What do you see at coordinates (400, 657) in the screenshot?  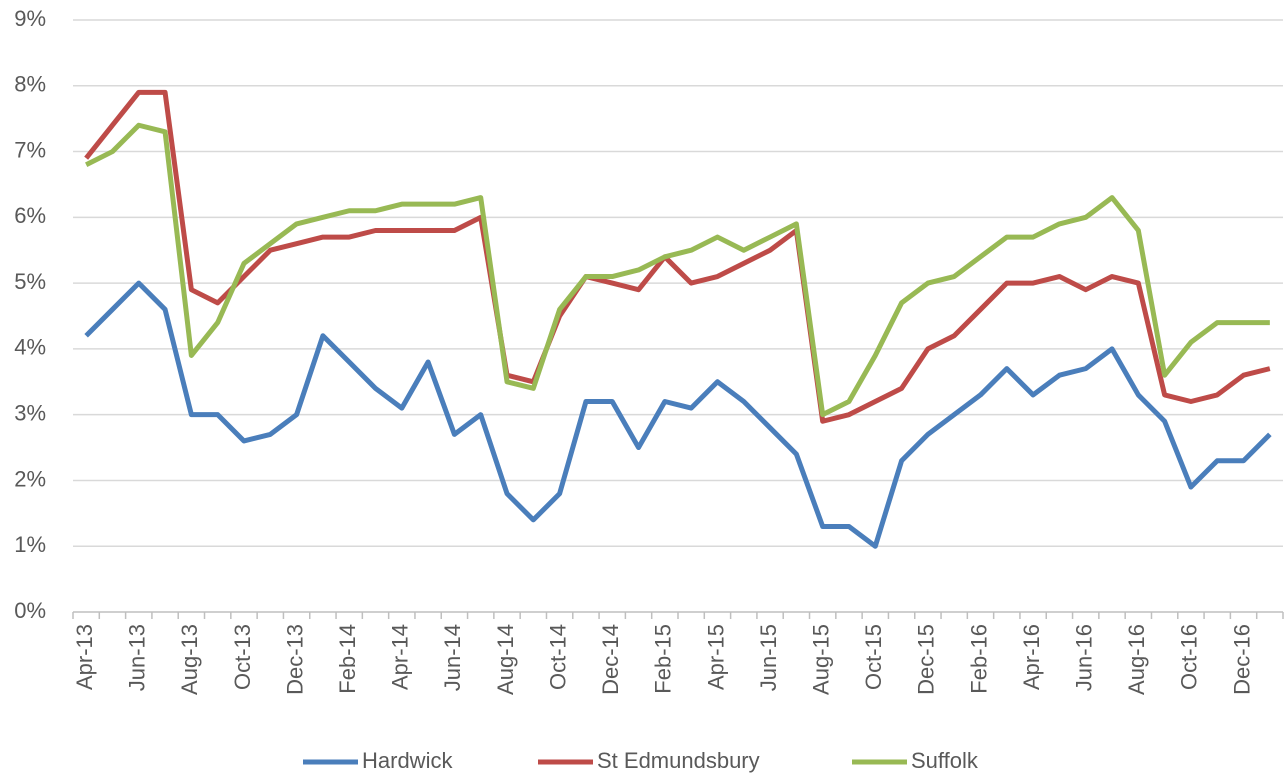 I see `x-tick-label: Apr-14` at bounding box center [400, 657].